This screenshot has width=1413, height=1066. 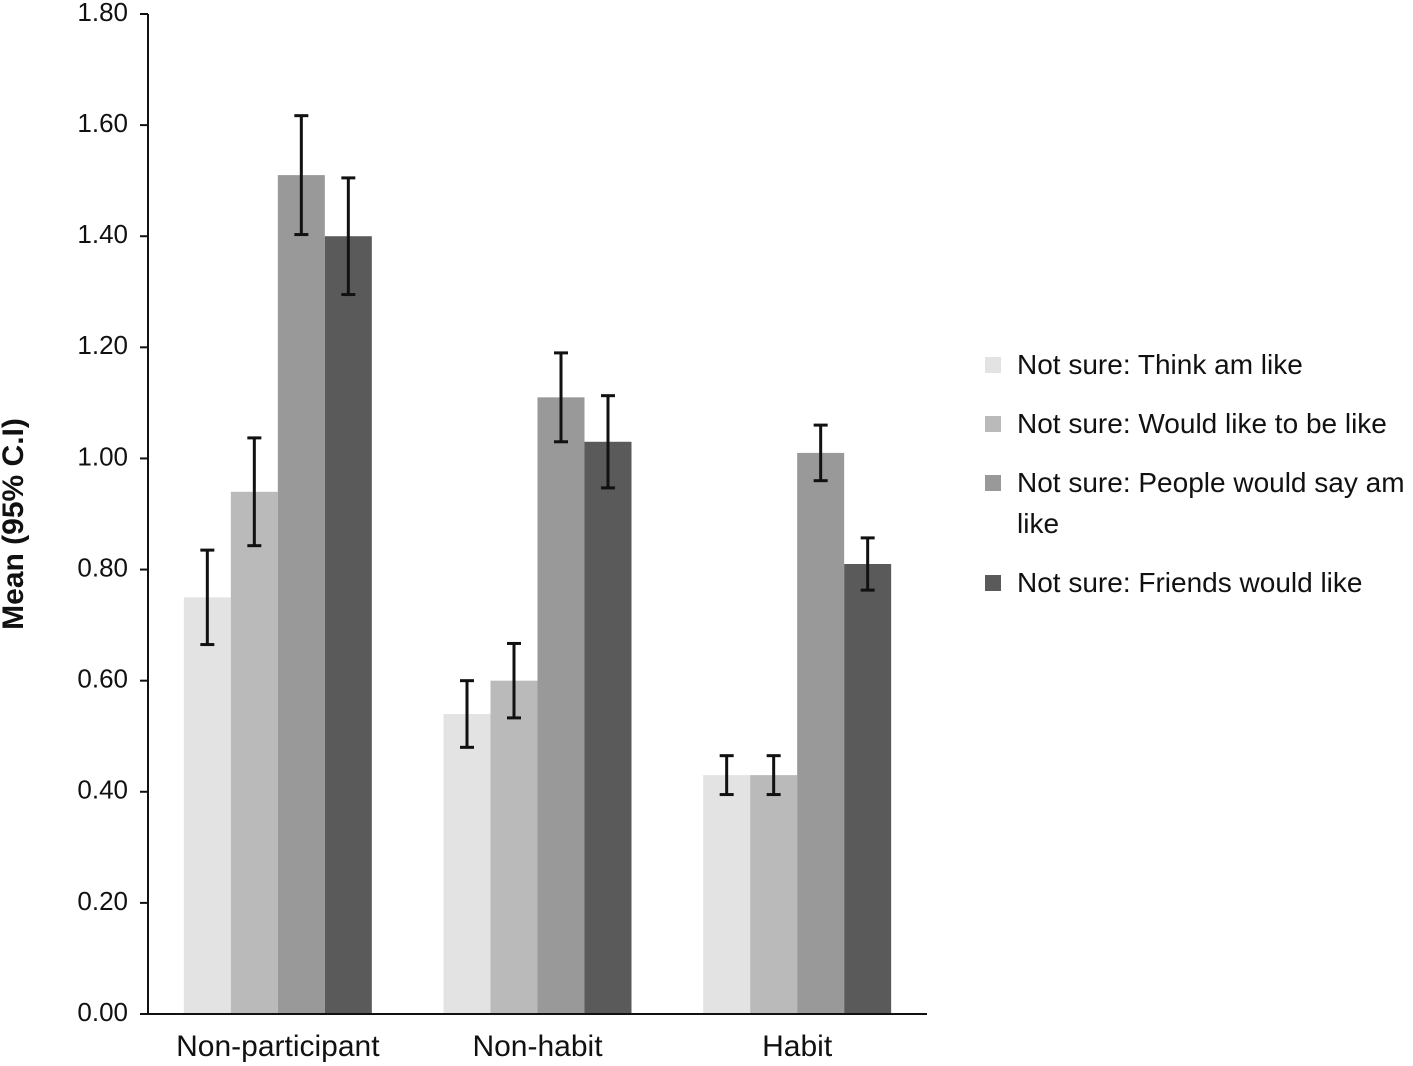 I want to click on legend-item: Not sure: People would say am like, so click(x=1197, y=503).